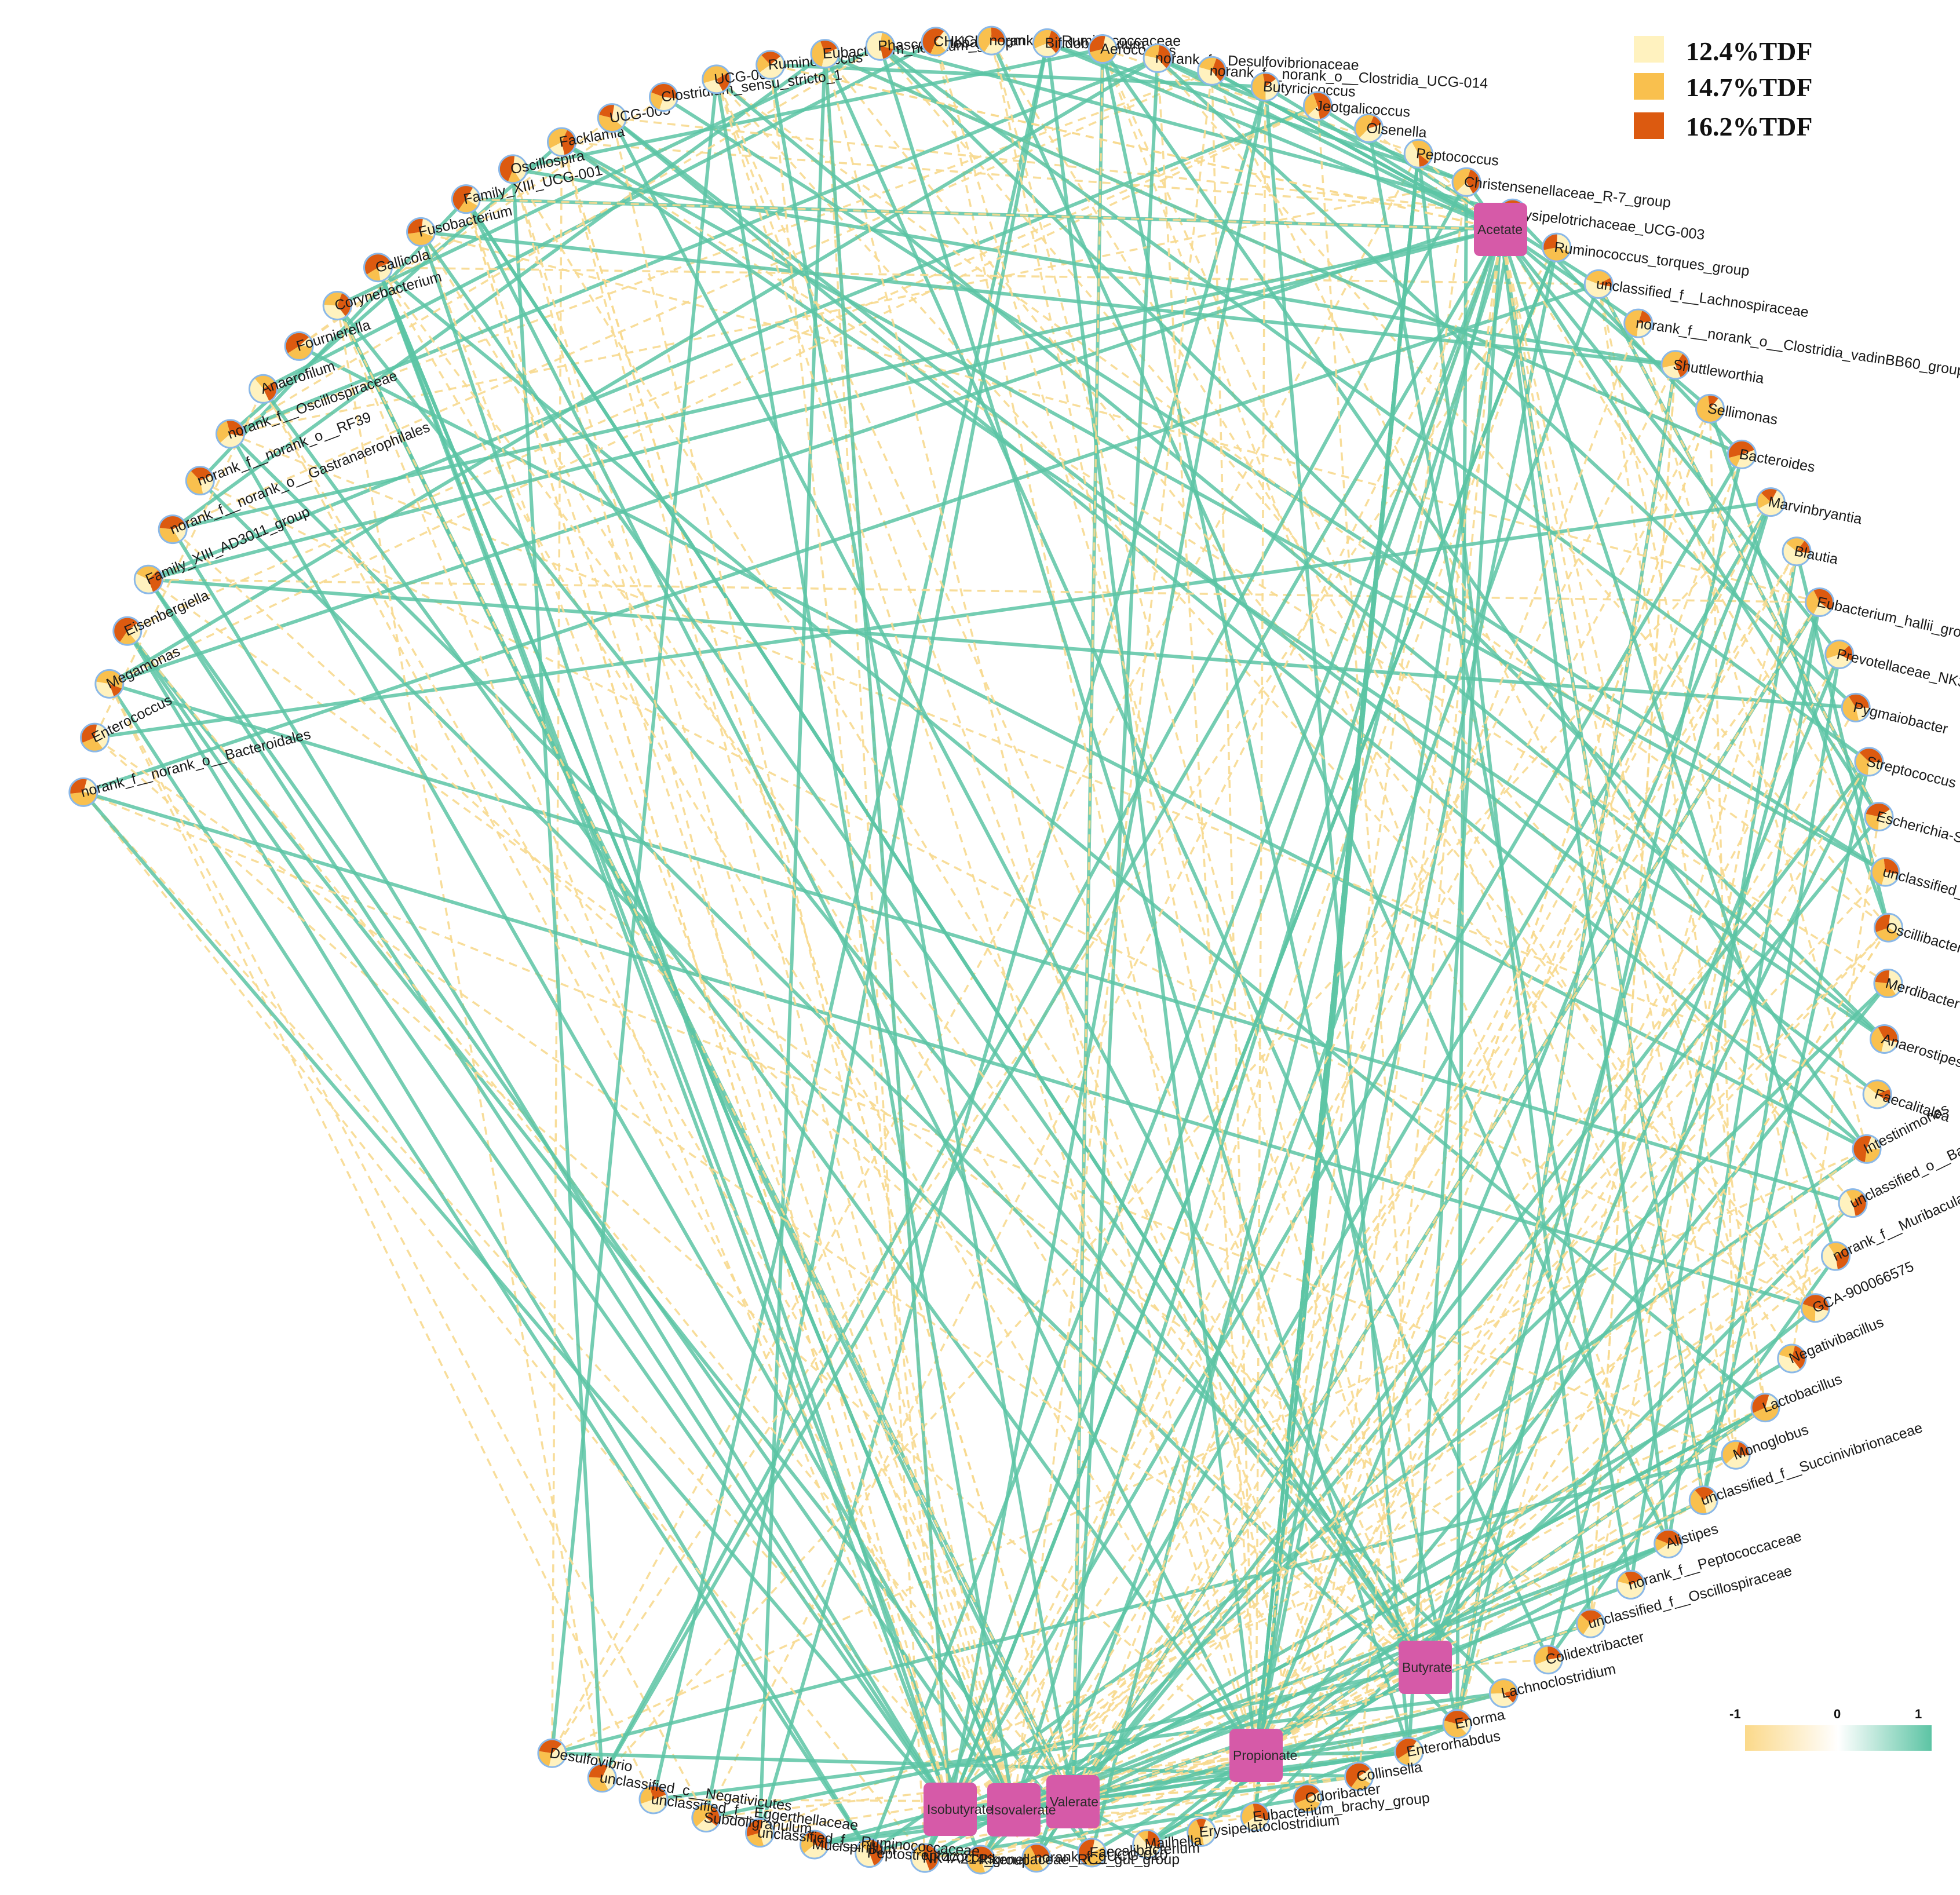 The width and height of the screenshot is (1960, 1895). I want to click on metabolite-square, so click(1256, 1755).